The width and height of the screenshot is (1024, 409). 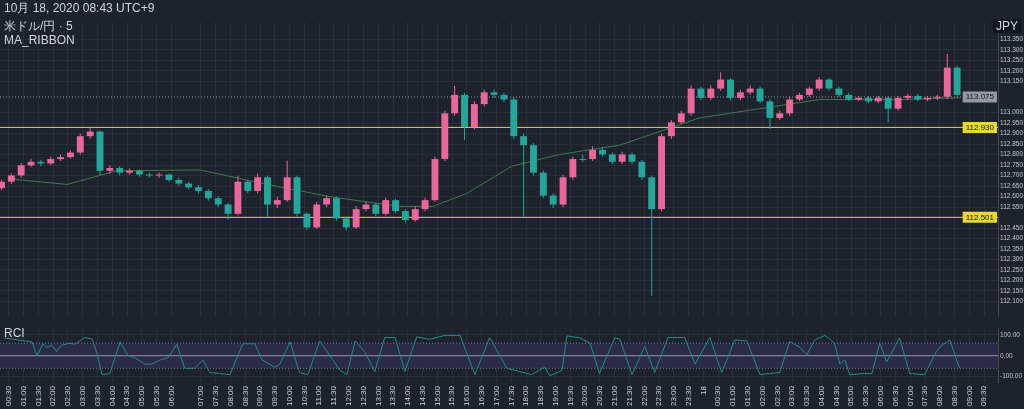 What do you see at coordinates (674, 396) in the screenshot?
I see `x-tick-label: 23:00` at bounding box center [674, 396].